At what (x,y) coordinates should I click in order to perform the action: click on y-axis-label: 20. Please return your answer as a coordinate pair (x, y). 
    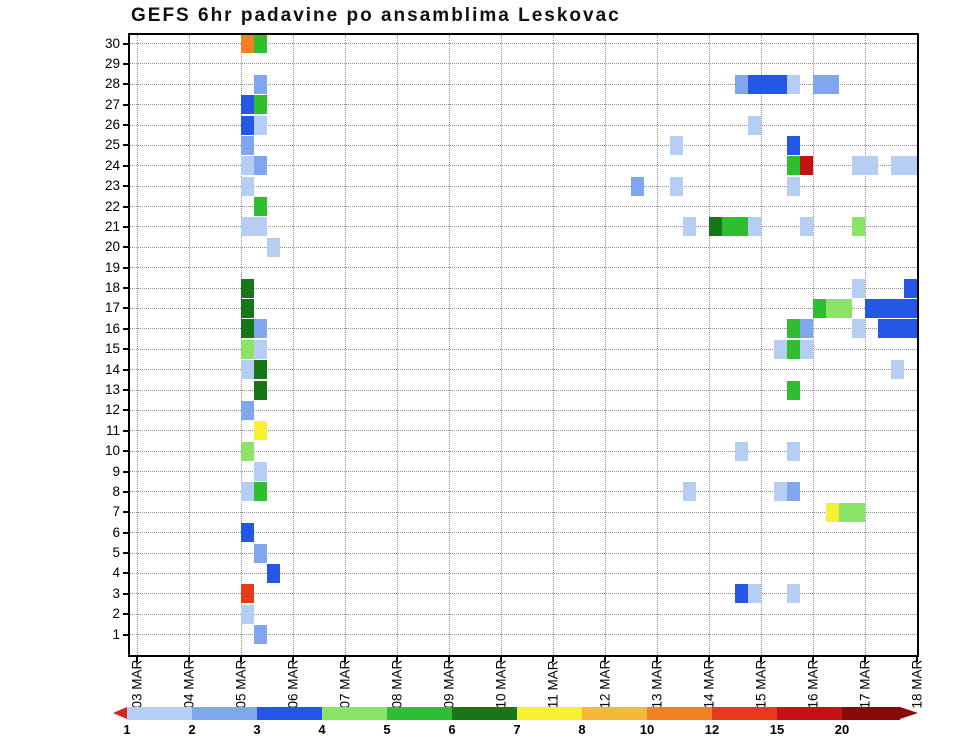
    Looking at the image, I should click on (112, 247).